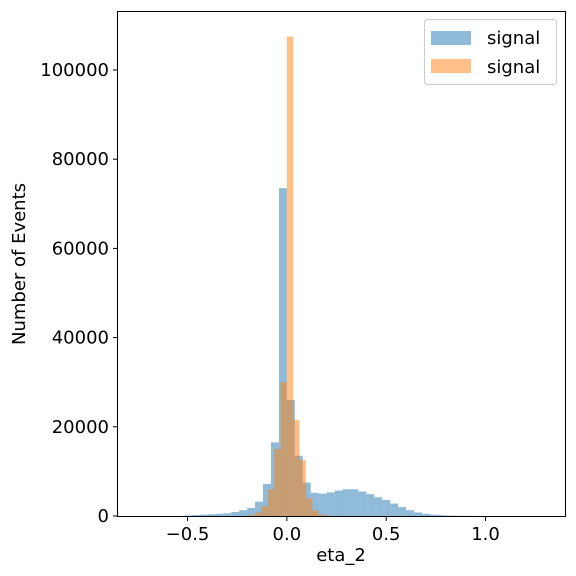 This screenshot has width=576, height=576. I want to click on x-tick-label: −0.5, so click(188, 534).